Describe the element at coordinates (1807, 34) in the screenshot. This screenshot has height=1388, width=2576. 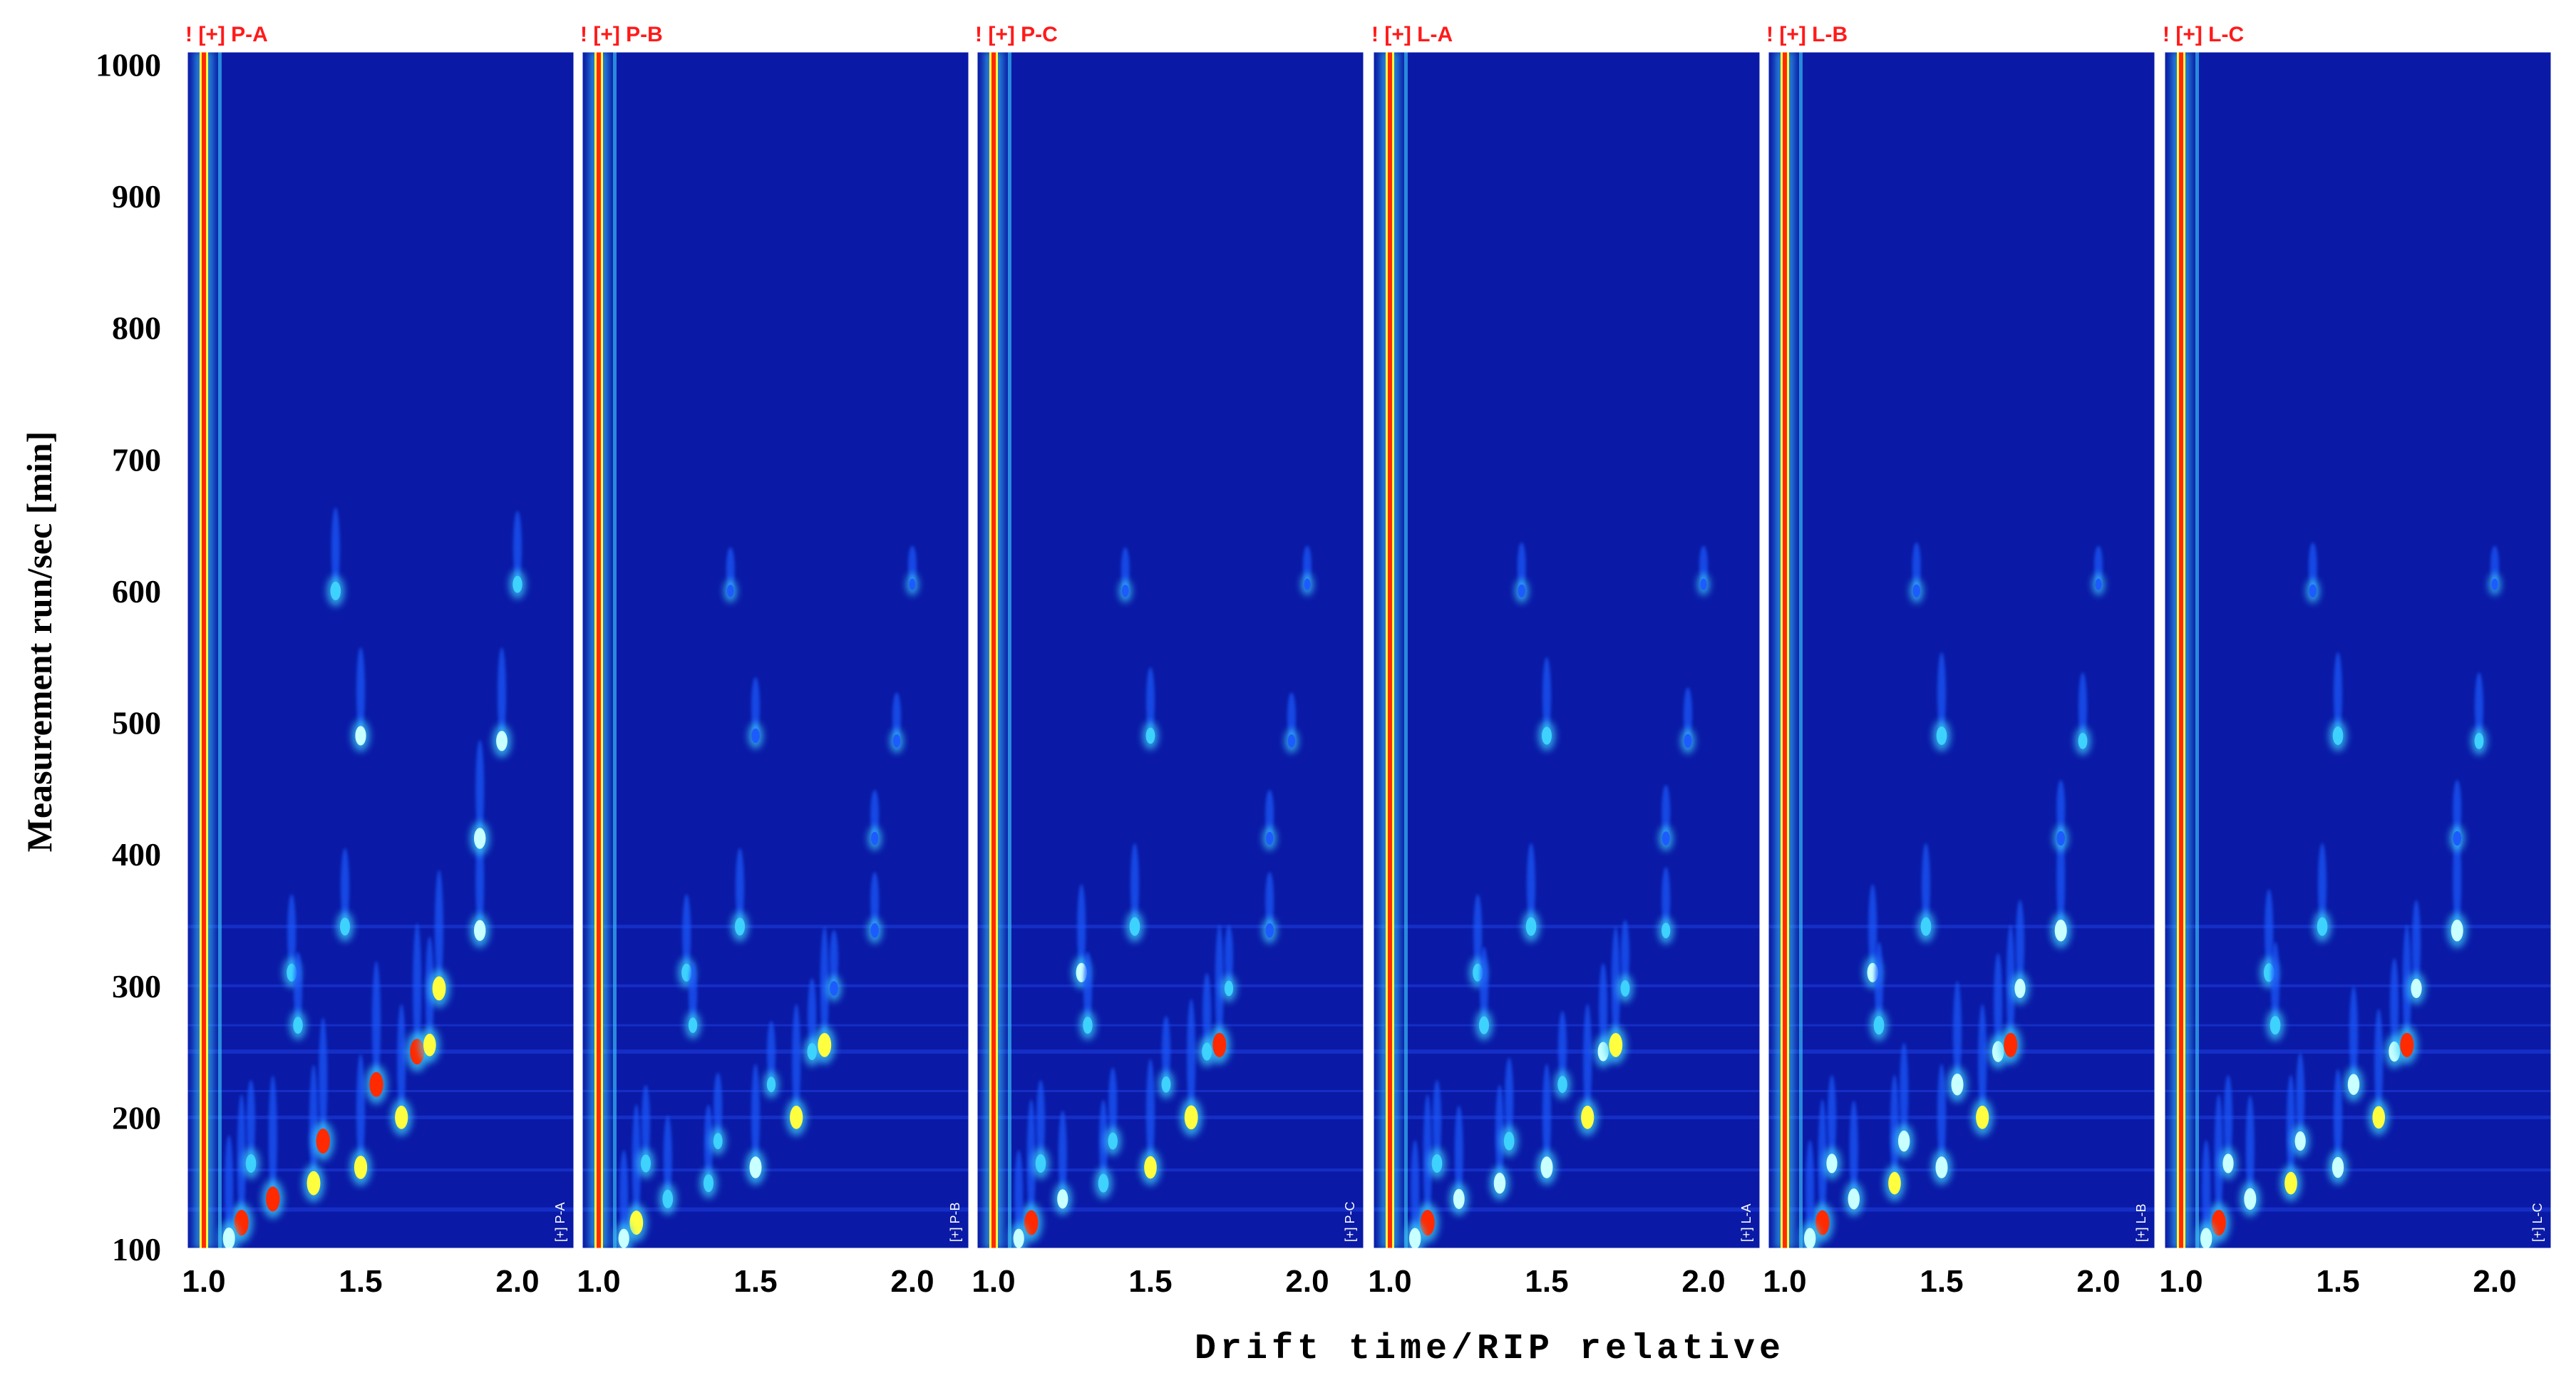
I see `panel-title: ! [+] L-B` at that location.